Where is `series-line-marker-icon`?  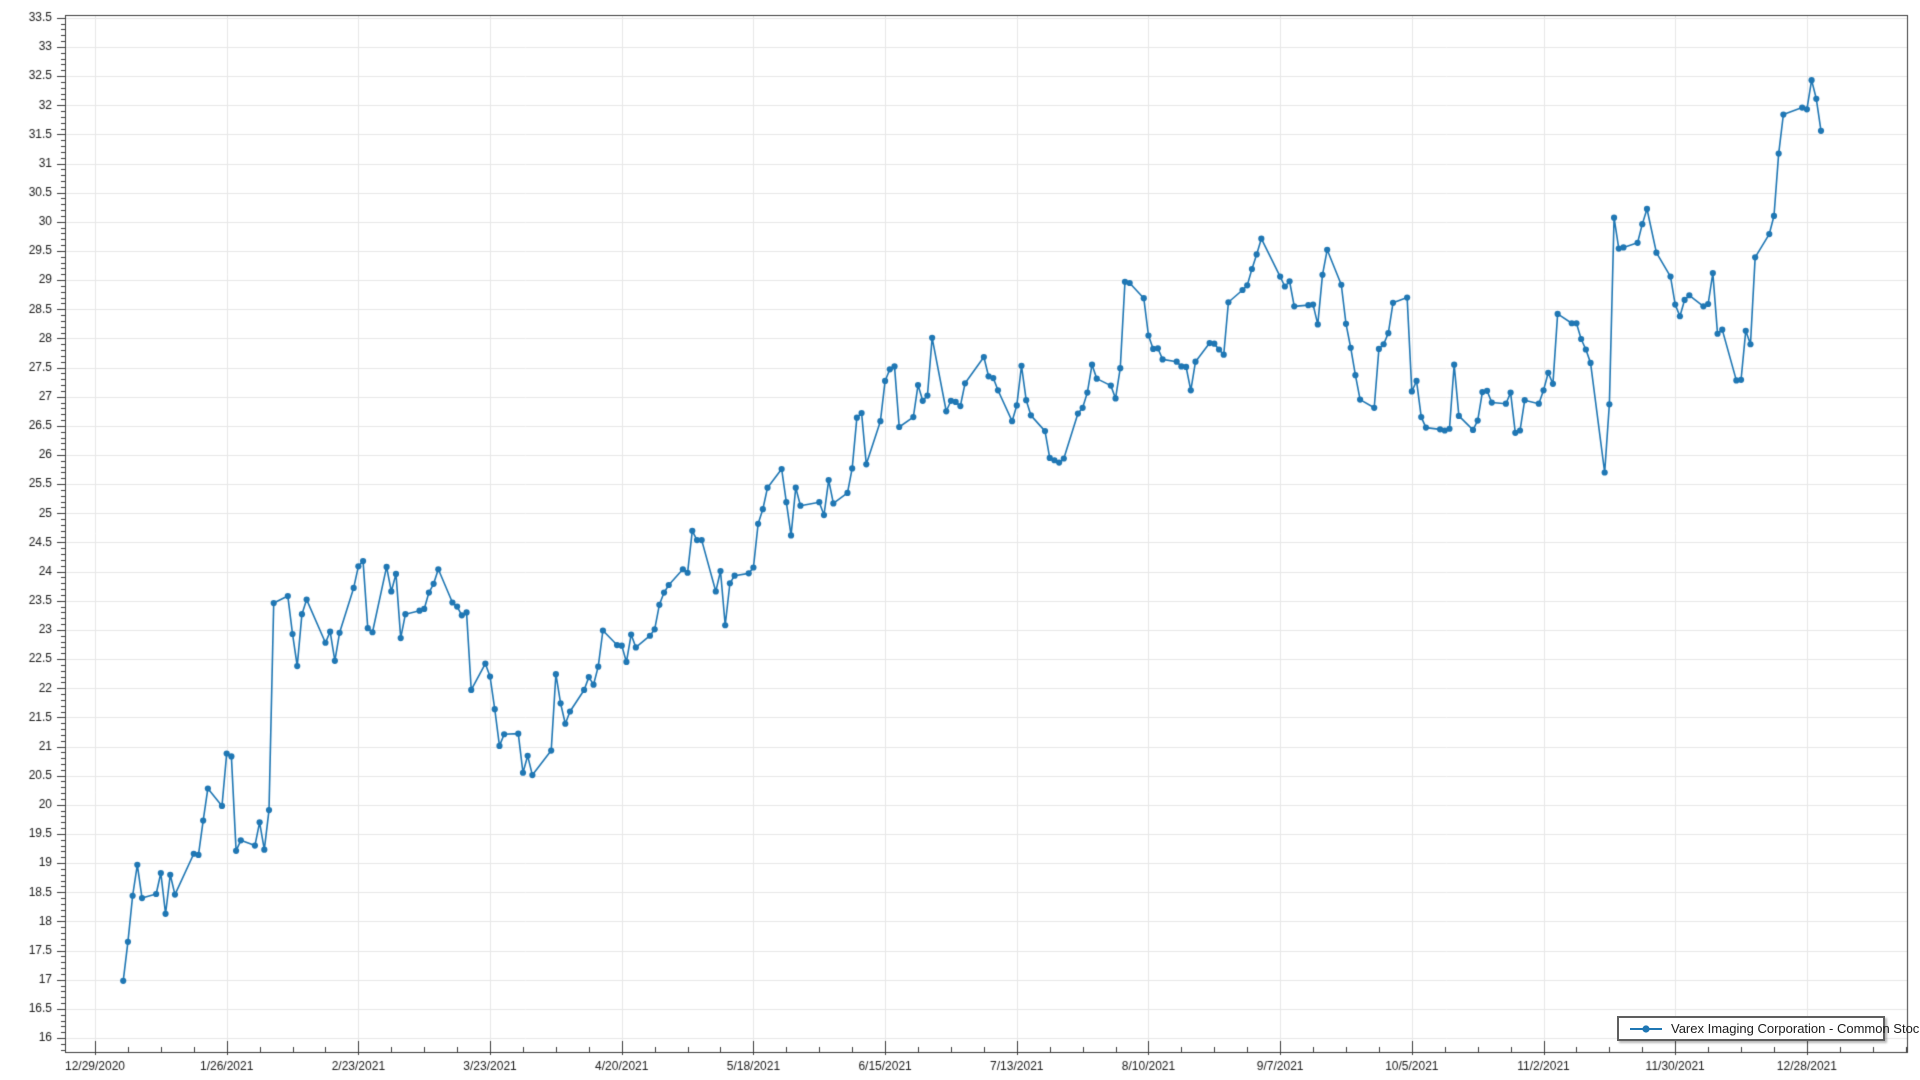 series-line-marker-icon is located at coordinates (1646, 1029).